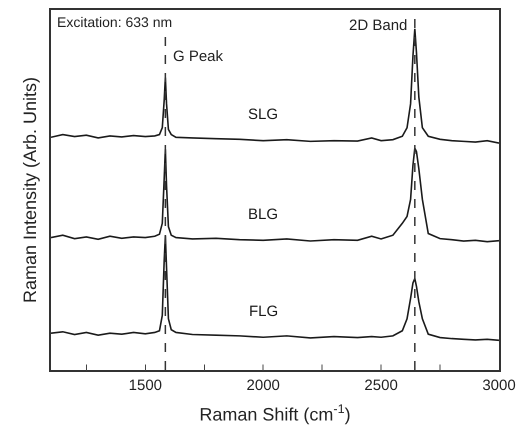 This screenshot has width=524, height=435. Describe the element at coordinates (499, 385) in the screenshot. I see `x-tick-label: 3000` at that location.